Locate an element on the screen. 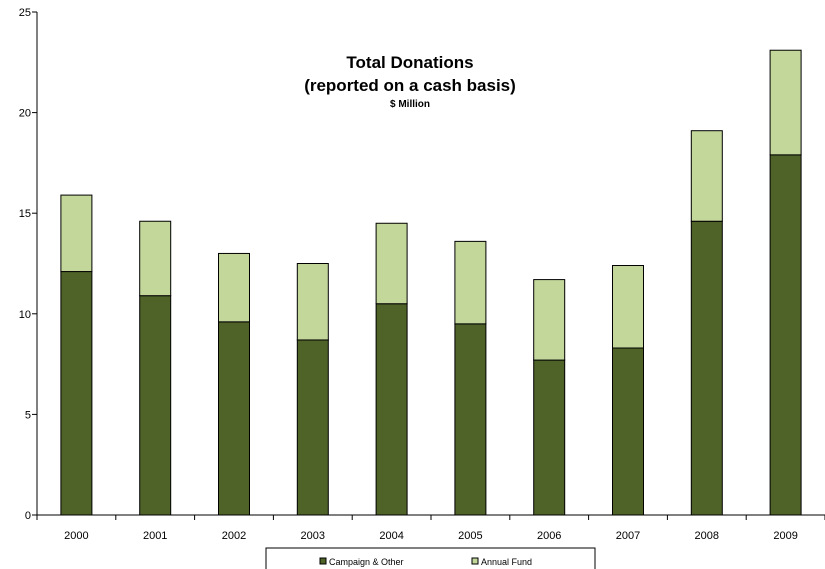 The image size is (825, 569). legend: Campaign & Other Annual Fund is located at coordinates (430, 558).